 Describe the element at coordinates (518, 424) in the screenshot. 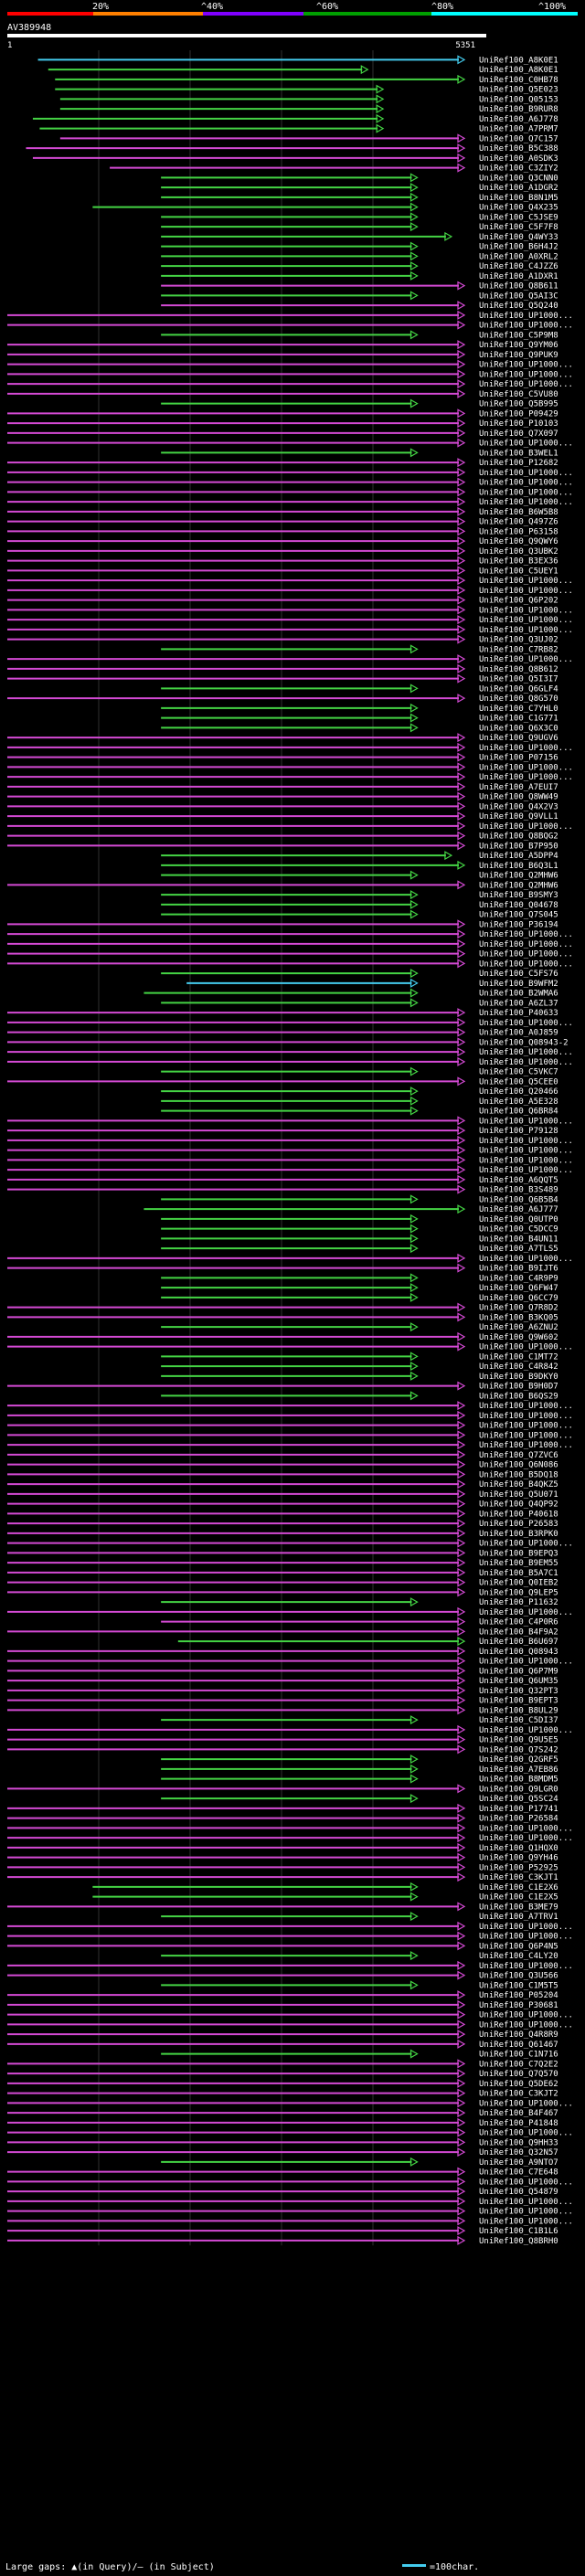

I see `hit-label: UniRef100_P10103` at that location.